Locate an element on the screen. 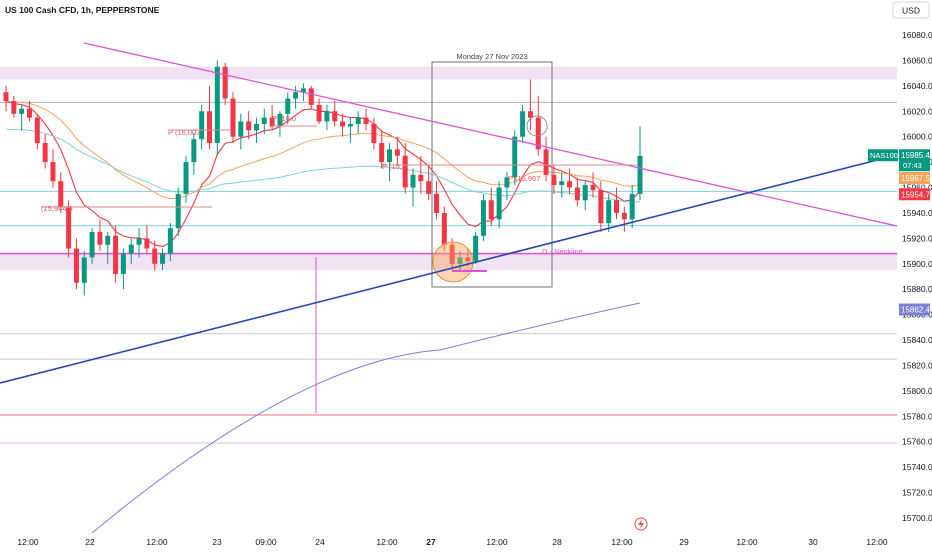 The width and height of the screenshot is (932, 555). symbol-badge-label: NAS100 is located at coordinates (884, 155).